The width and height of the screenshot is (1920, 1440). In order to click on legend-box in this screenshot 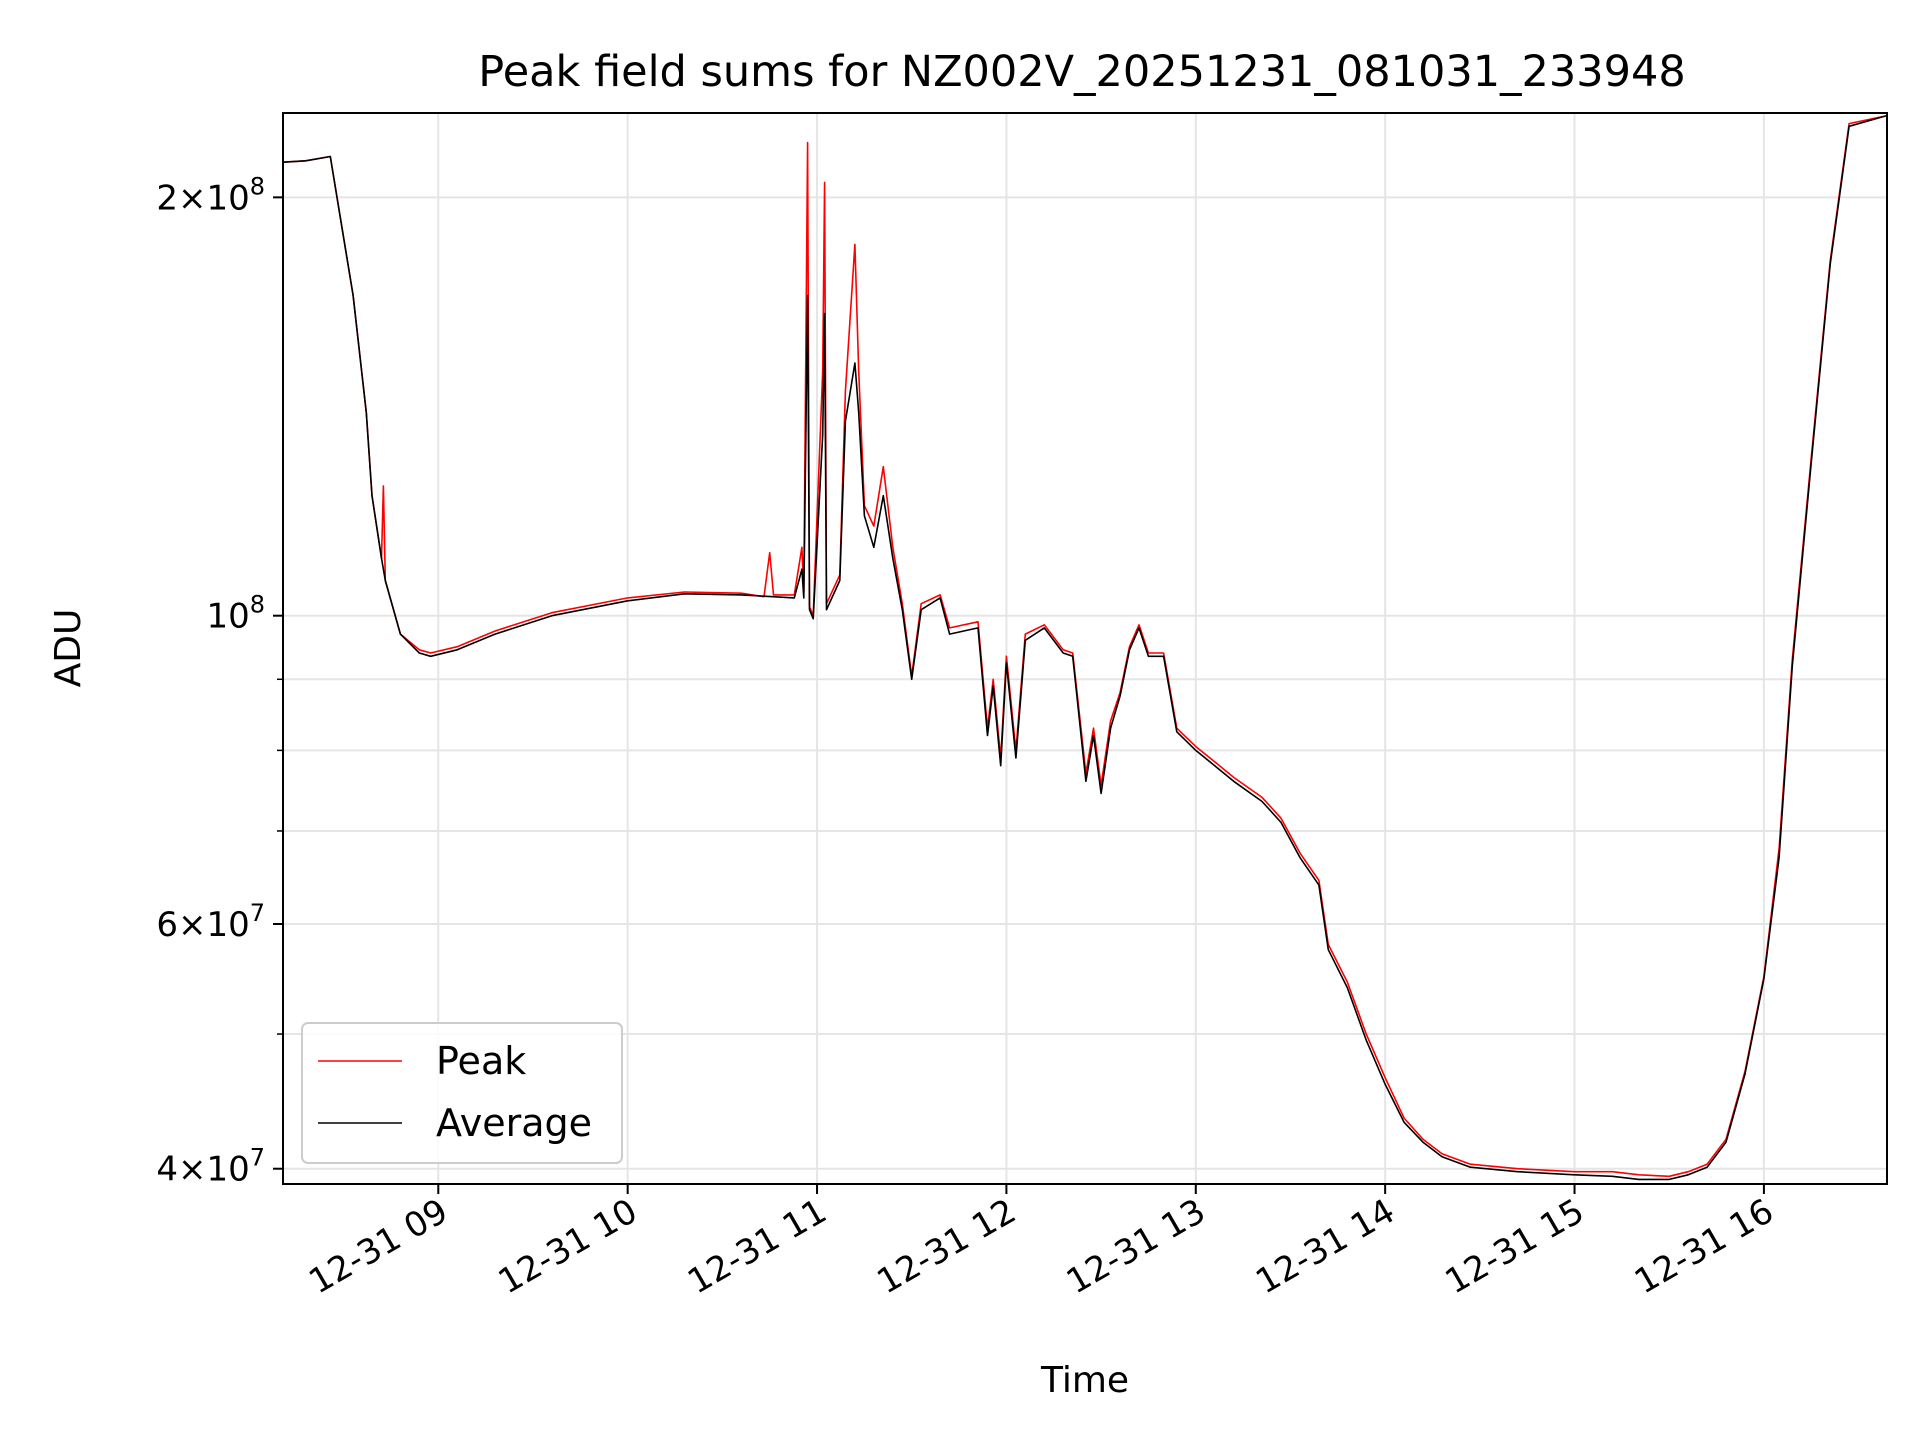, I will do `click(462, 1093)`.